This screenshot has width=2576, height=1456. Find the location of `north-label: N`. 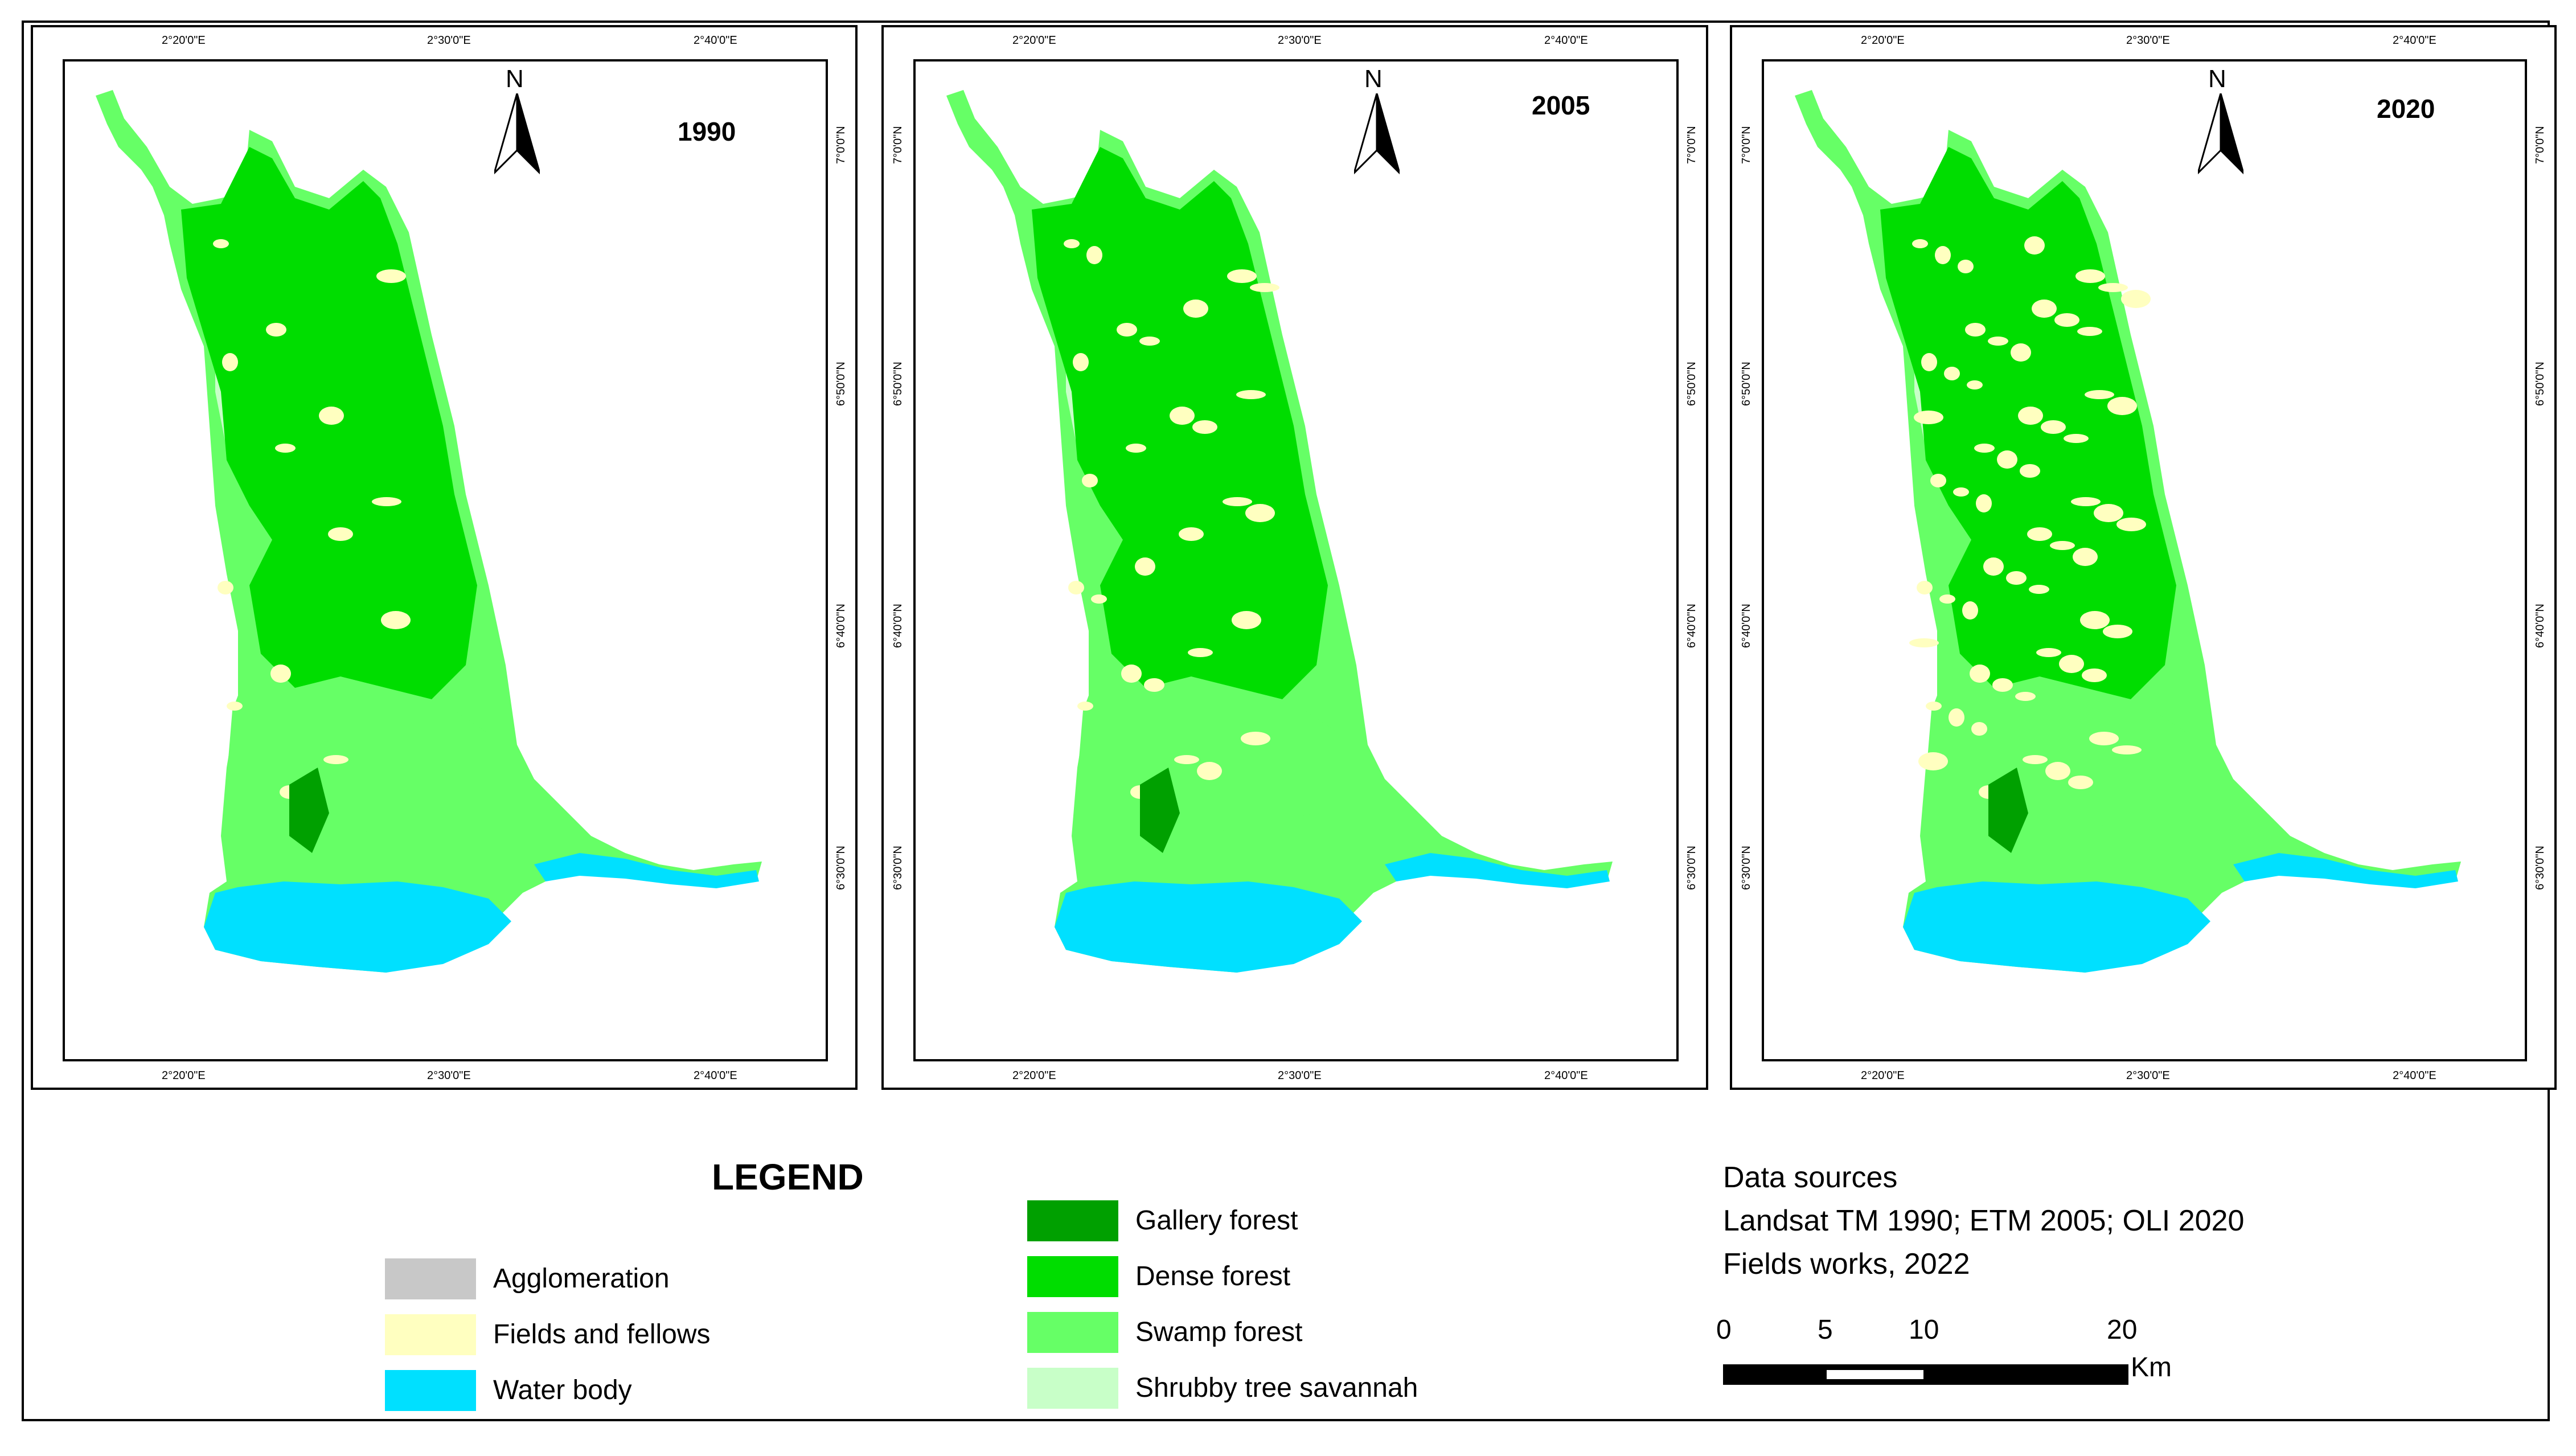

north-label: N is located at coordinates (515, 79).